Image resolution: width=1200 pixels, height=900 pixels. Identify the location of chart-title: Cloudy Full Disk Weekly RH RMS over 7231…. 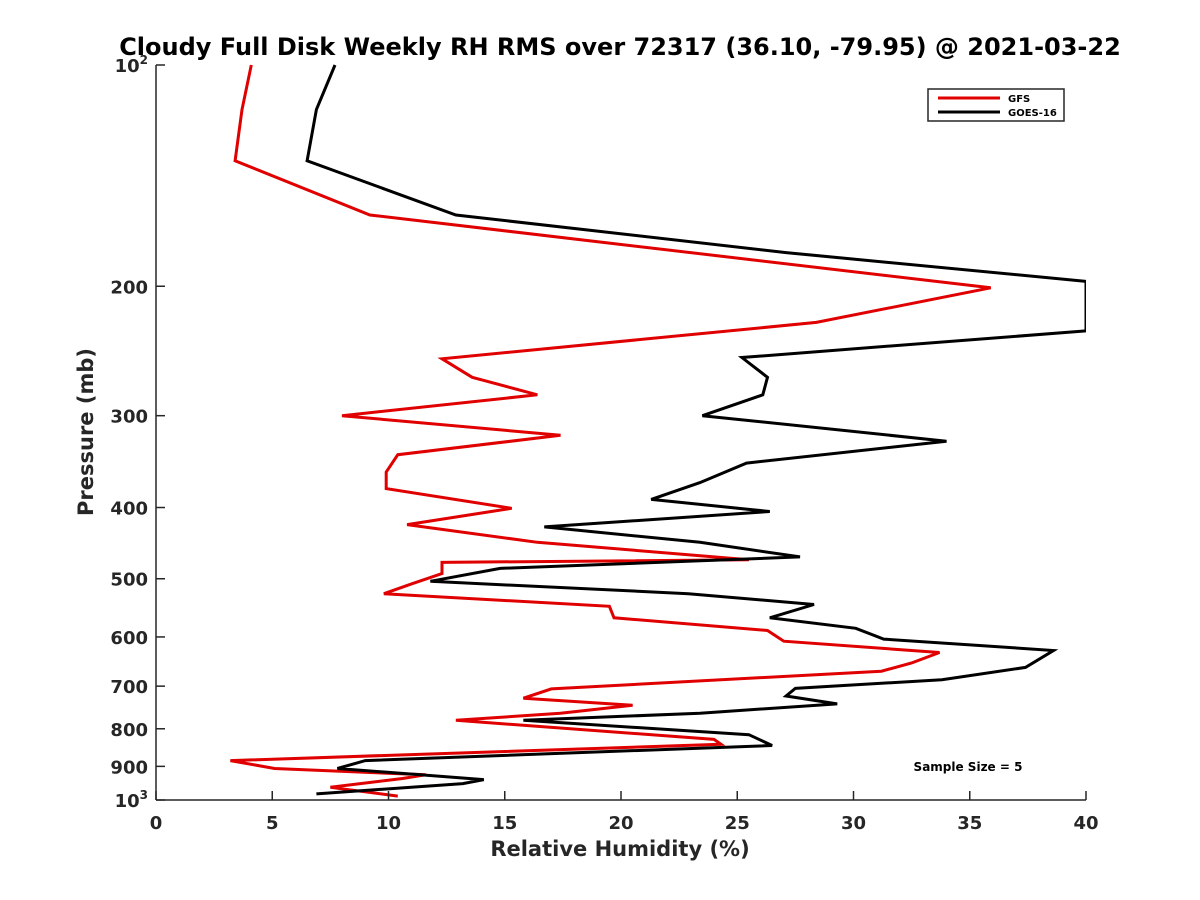
(620, 47).